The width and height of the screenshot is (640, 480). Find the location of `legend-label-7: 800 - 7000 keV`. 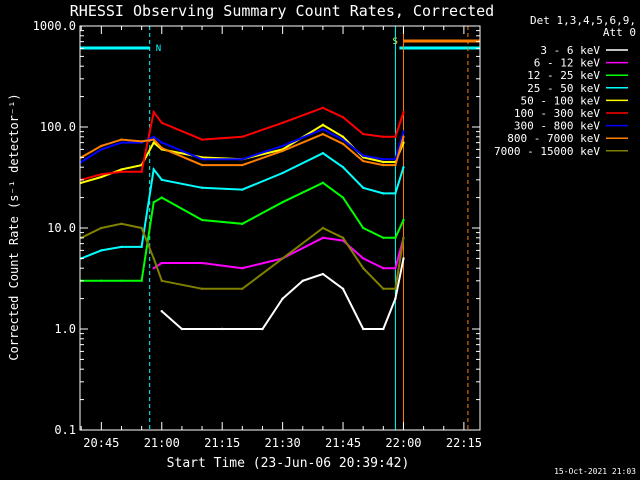

legend-label-7: 800 - 7000 keV is located at coordinates (553, 138).